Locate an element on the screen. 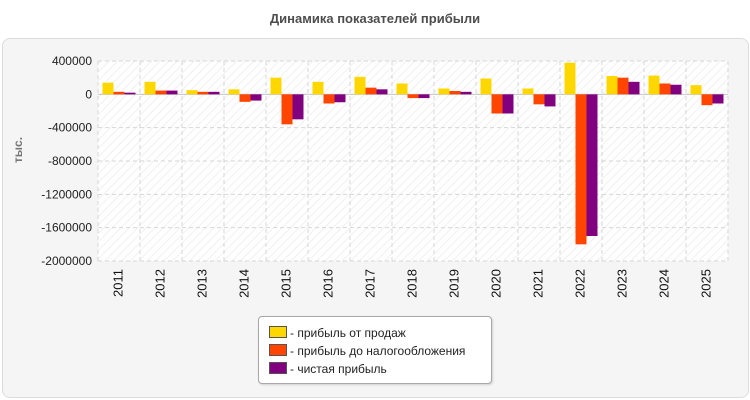  x-tick-label: 2020 is located at coordinates (495, 283).